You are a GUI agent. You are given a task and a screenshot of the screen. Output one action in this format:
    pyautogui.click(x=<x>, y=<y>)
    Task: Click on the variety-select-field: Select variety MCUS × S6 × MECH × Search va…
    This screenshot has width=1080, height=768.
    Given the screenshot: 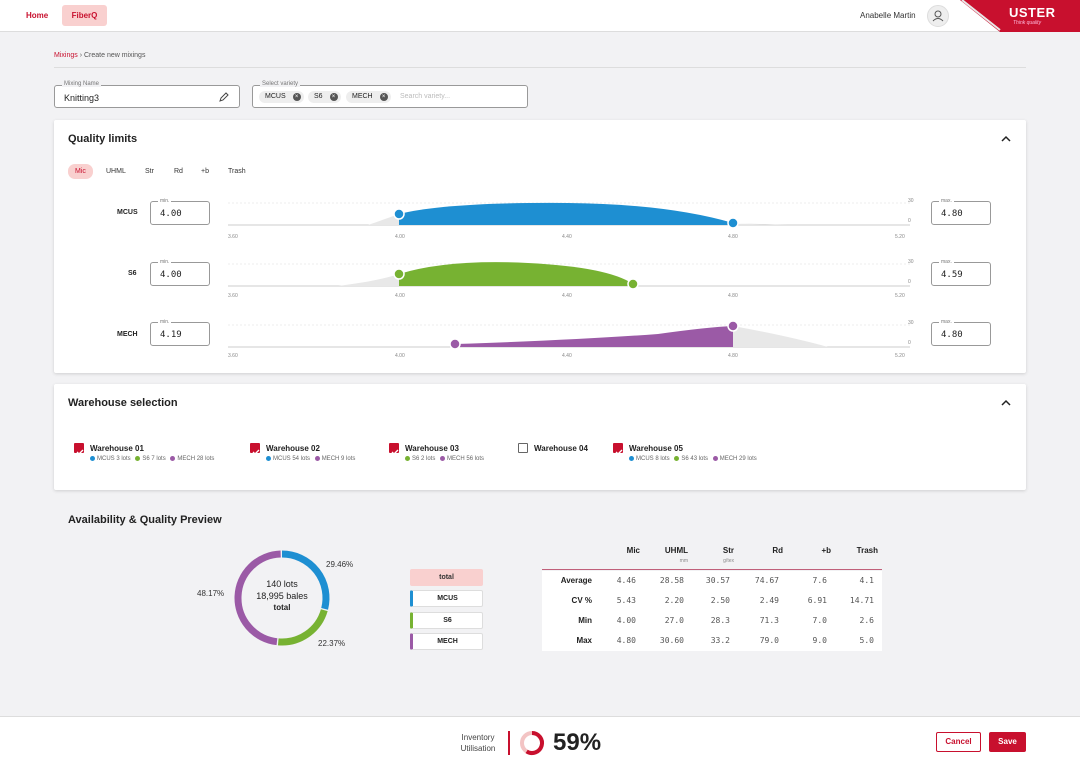 What is the action you would take?
    pyautogui.click(x=390, y=94)
    